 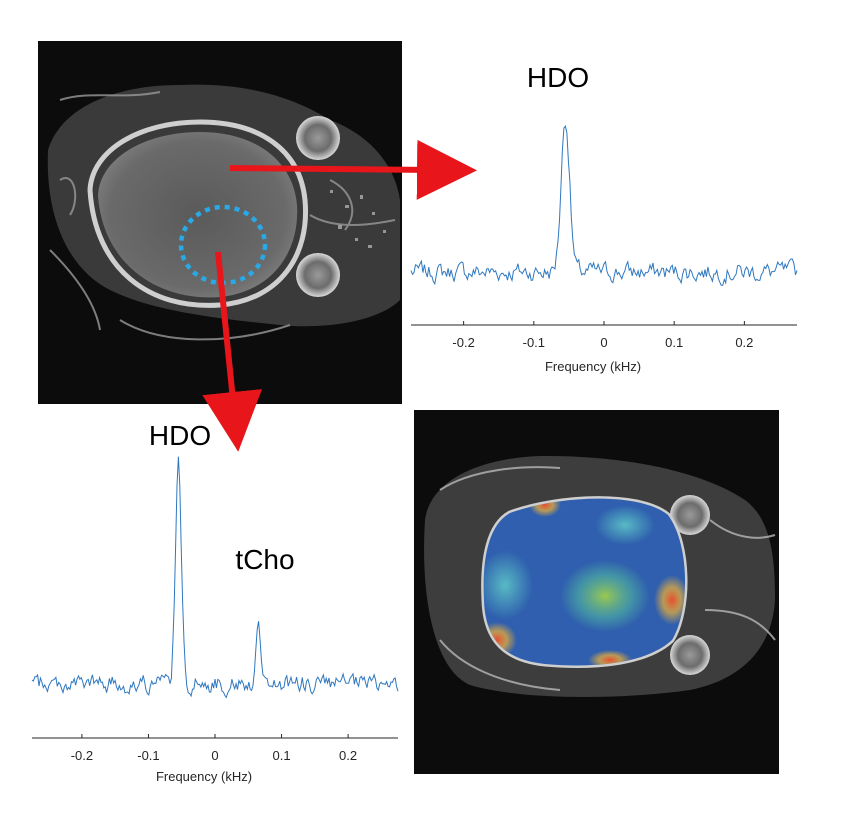 I want to click on heatmap-overlay, so click(x=584, y=582).